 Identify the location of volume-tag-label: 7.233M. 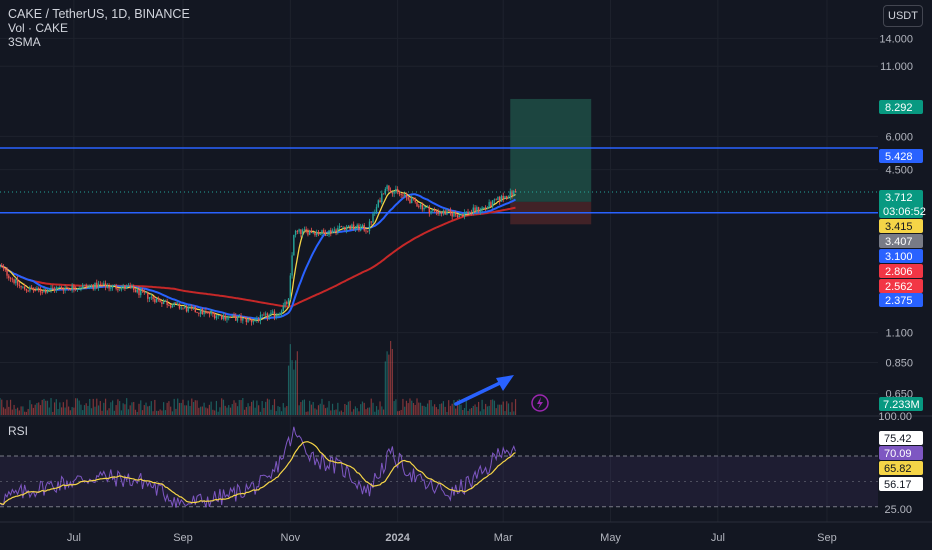
(901, 405).